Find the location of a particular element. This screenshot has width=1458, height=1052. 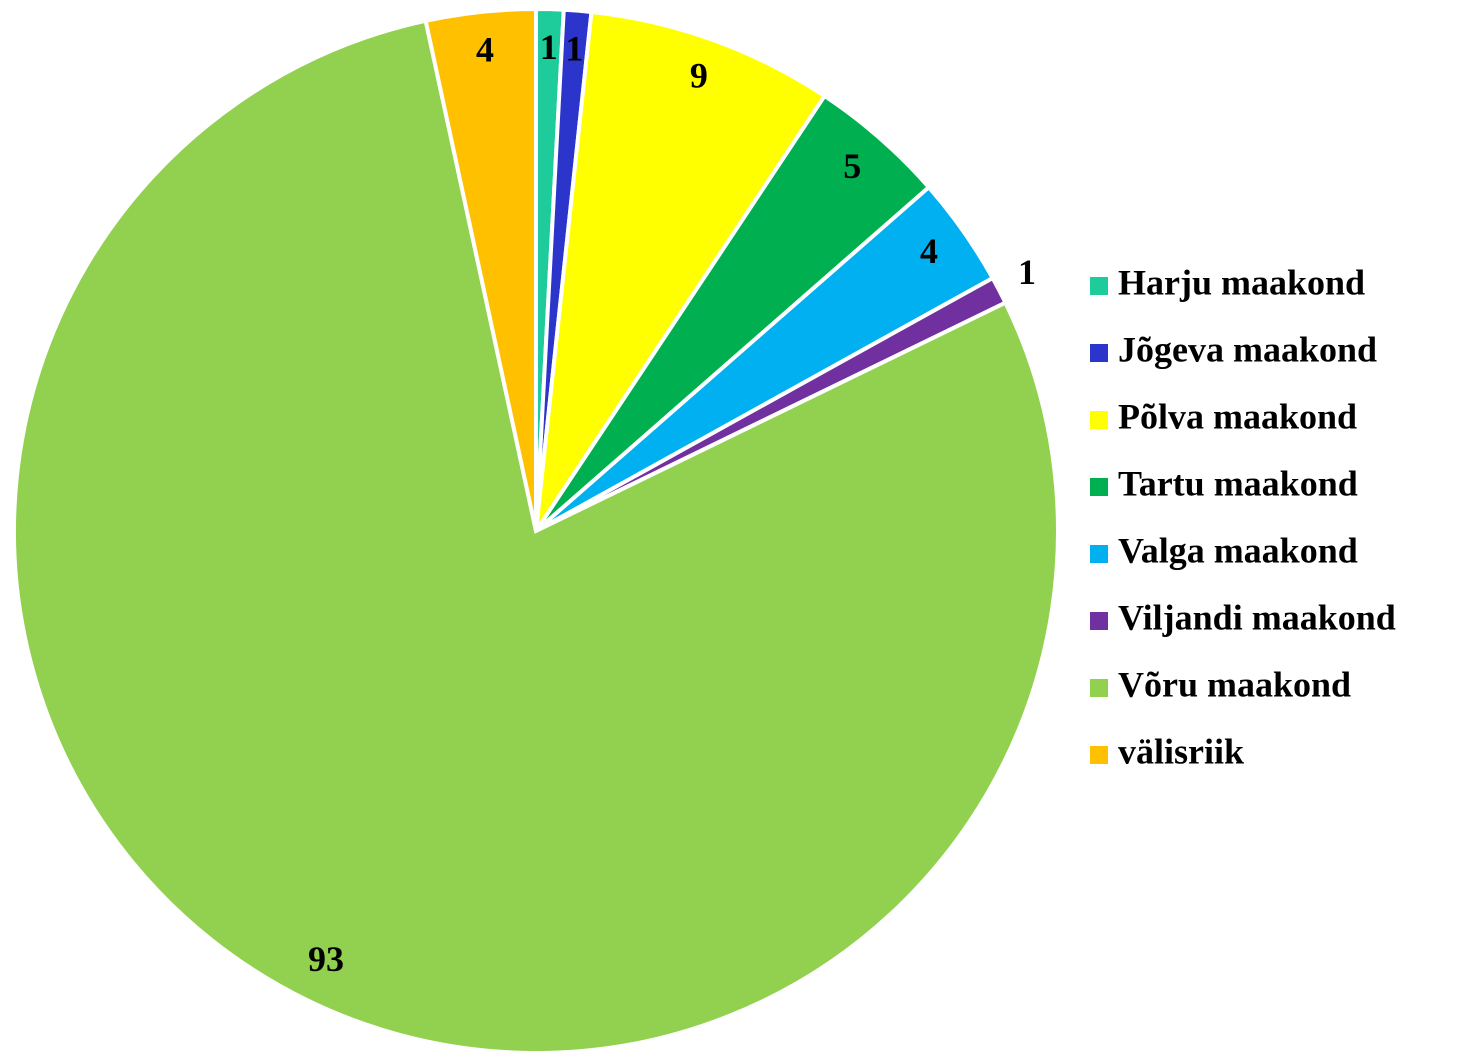

legend-label: Võru maakond is located at coordinates (1234, 684).